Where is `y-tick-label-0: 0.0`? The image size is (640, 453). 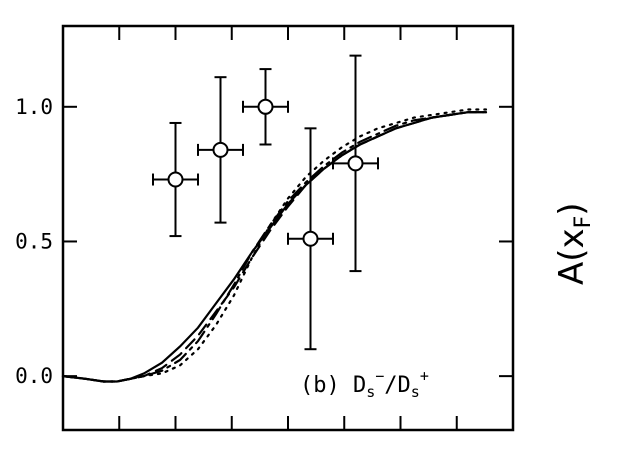 y-tick-label-0: 0.0 is located at coordinates (34, 376).